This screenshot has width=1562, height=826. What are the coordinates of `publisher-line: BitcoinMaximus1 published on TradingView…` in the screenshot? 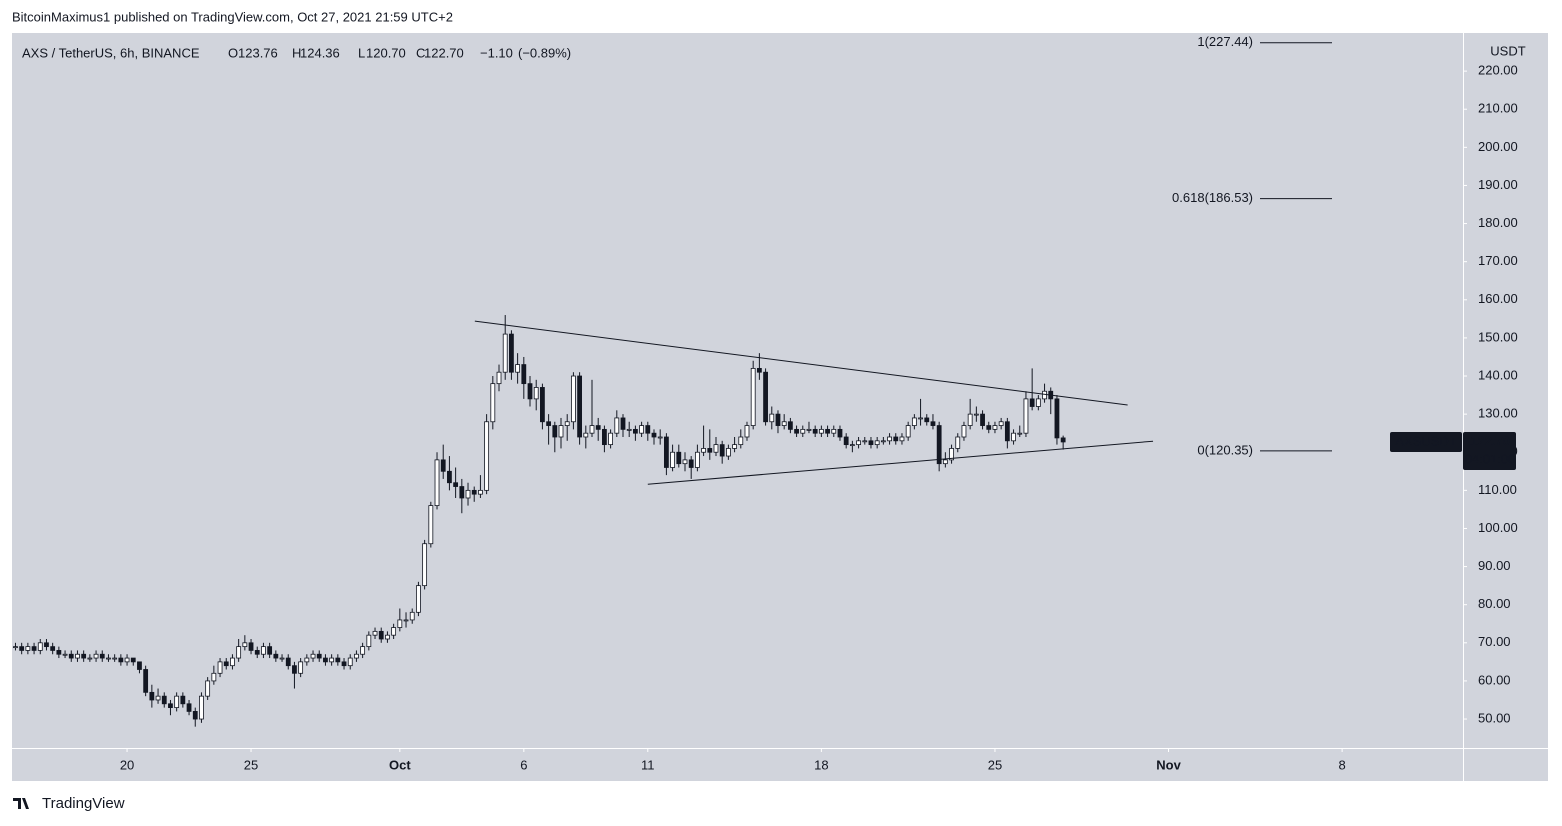 It's located at (232, 16).